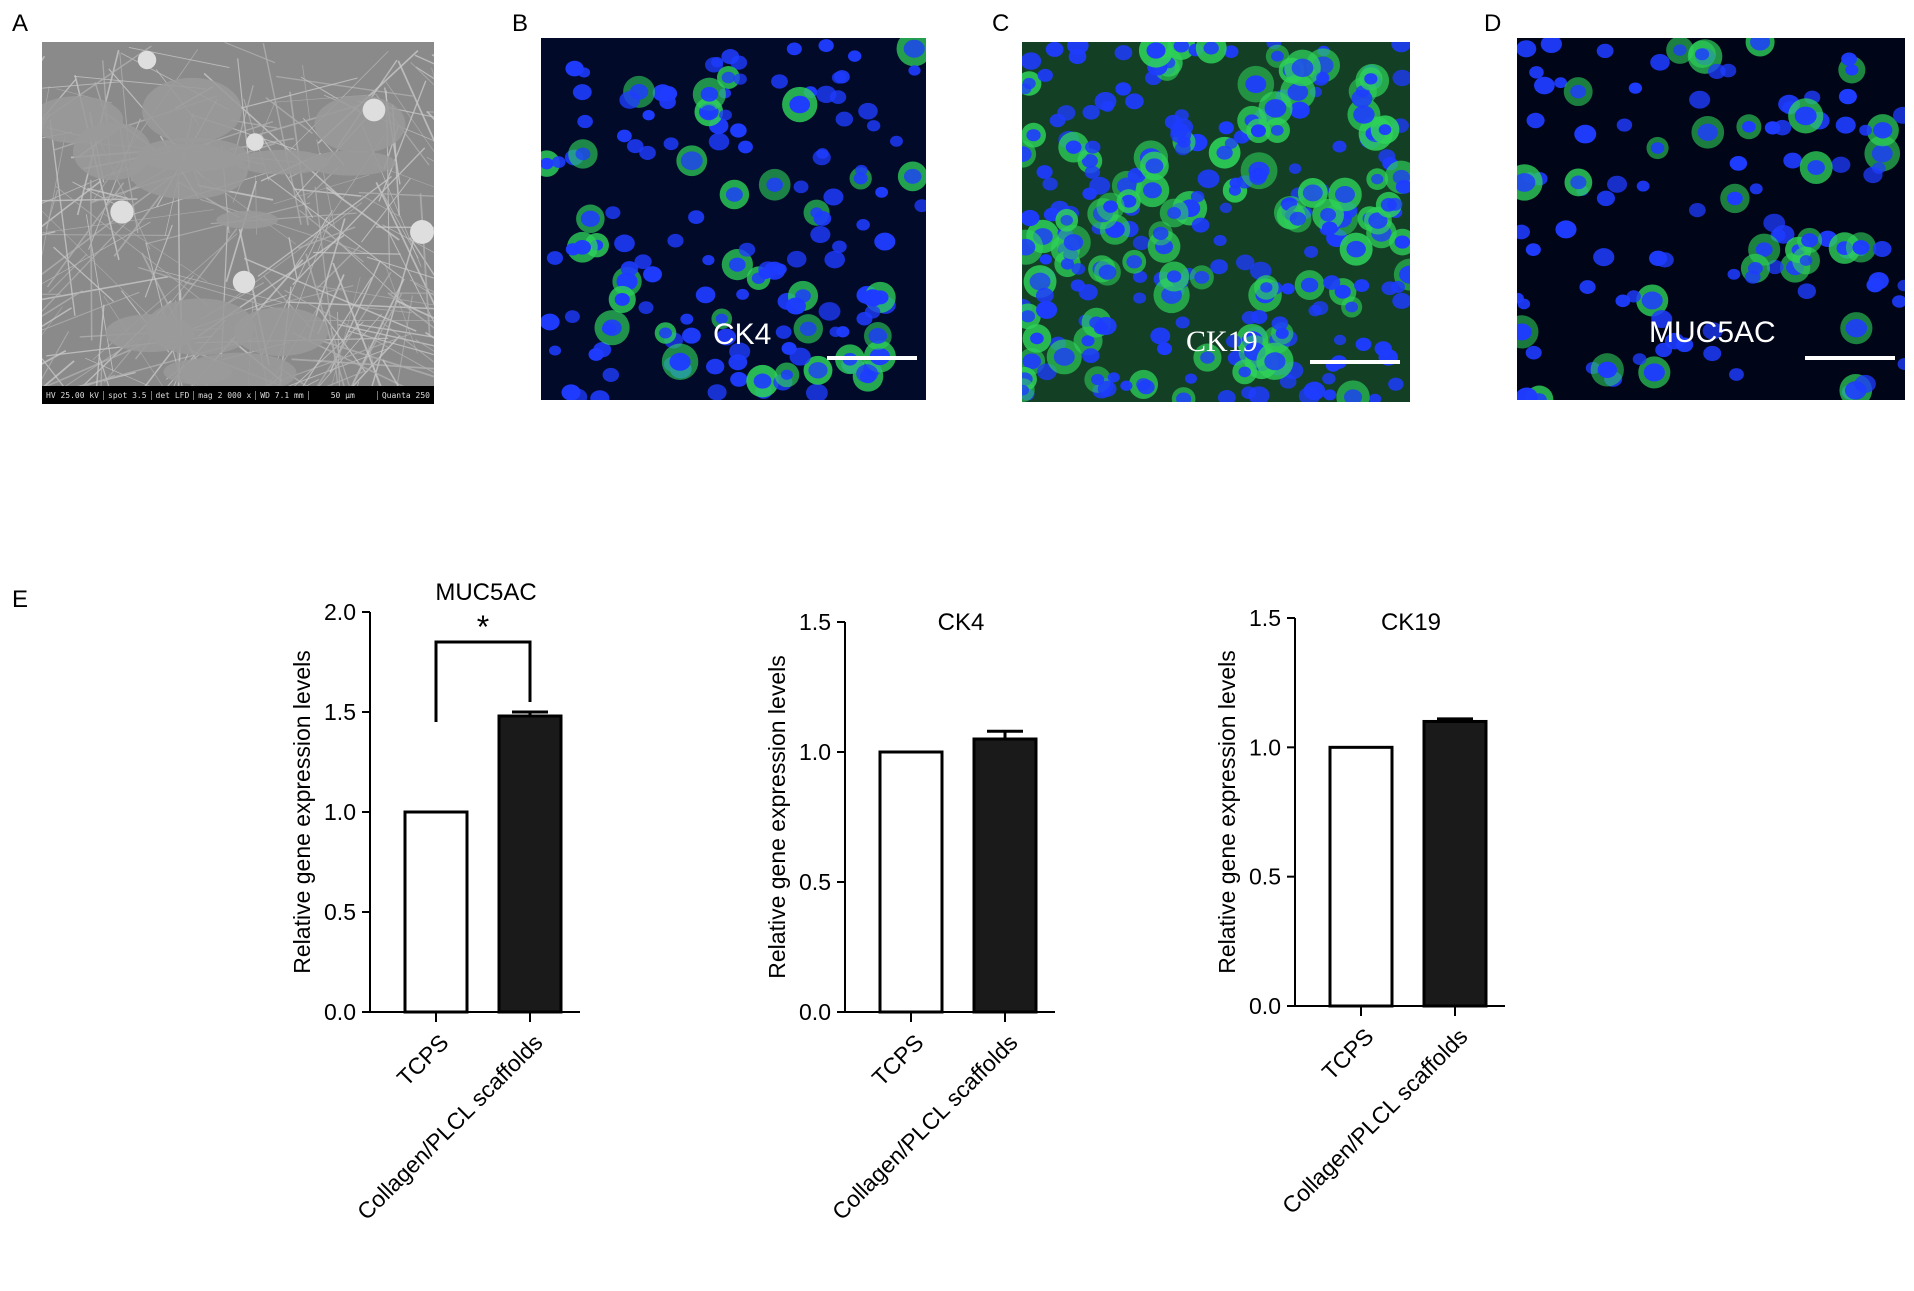 The height and width of the screenshot is (1291, 1914). What do you see at coordinates (1493, 23) in the screenshot?
I see `panel-label-d: D` at bounding box center [1493, 23].